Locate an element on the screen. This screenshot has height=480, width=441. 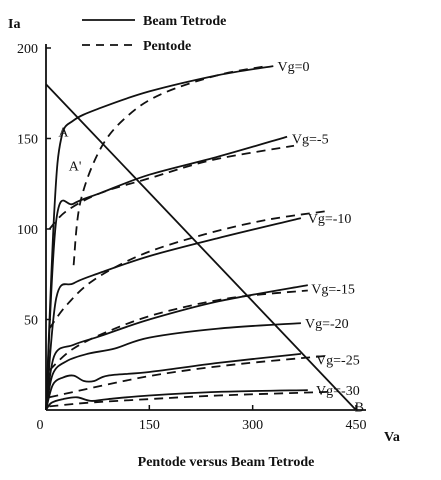
y-tick-label: 50 is located at coordinates (31, 321).